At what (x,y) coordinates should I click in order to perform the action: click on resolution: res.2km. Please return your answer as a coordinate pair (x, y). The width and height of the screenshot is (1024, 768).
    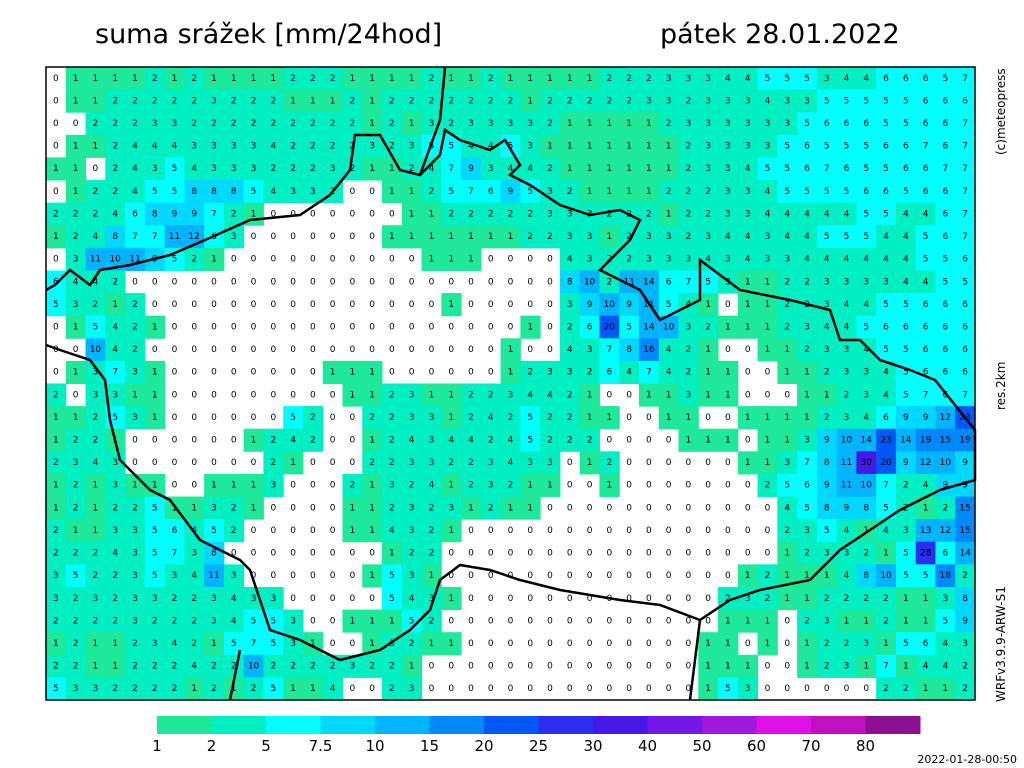
    Looking at the image, I should click on (1001, 386).